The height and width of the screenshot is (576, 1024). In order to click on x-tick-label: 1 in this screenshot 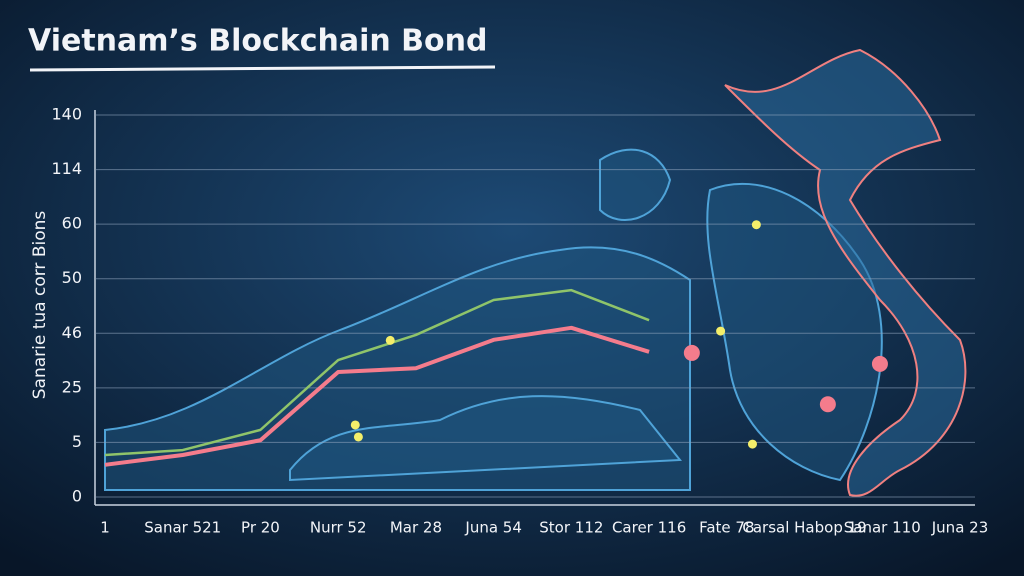, I will do `click(105, 528)`.